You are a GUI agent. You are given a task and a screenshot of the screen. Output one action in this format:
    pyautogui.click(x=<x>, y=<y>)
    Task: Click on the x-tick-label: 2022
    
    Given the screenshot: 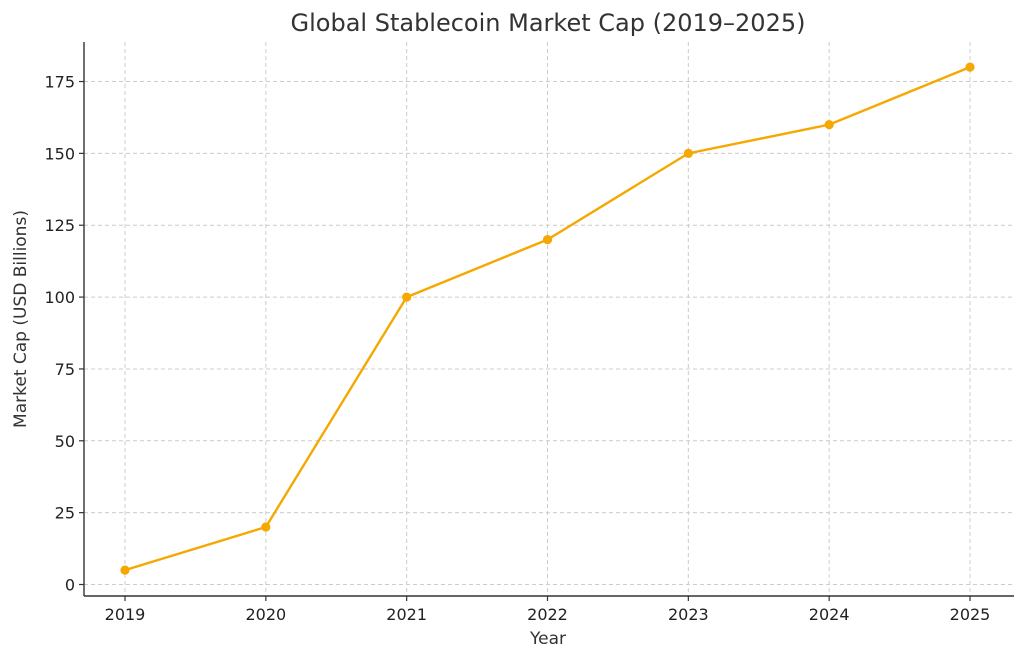 What is the action you would take?
    pyautogui.click(x=547, y=614)
    